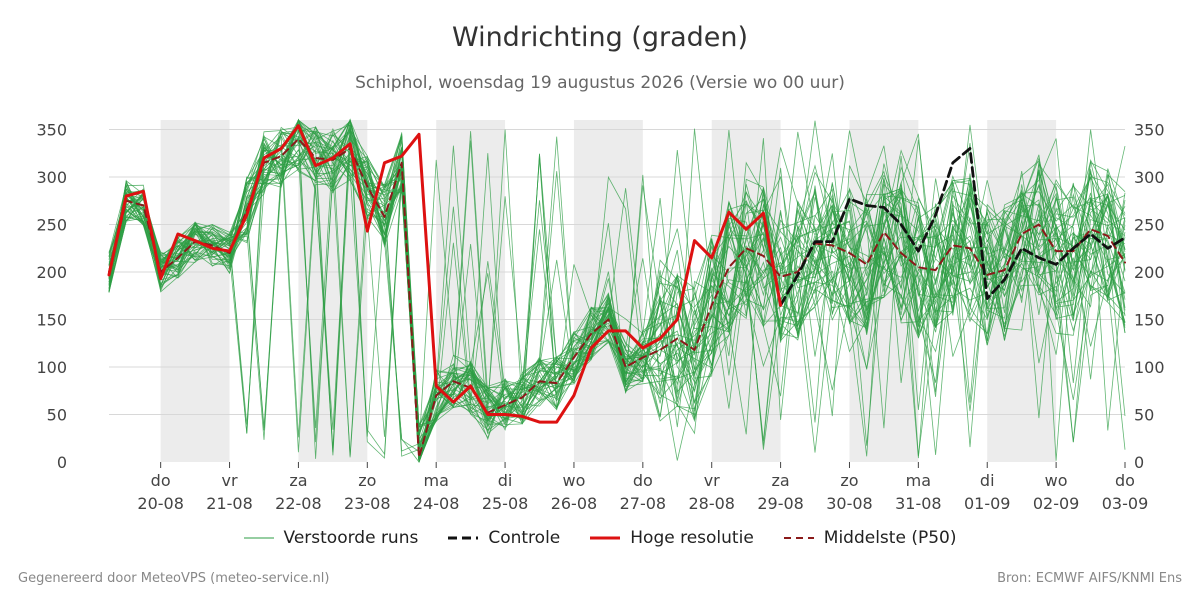 This screenshot has height=600, width=1200. What do you see at coordinates (51, 177) in the screenshot?
I see `y-tick-label-left: 300` at bounding box center [51, 177].